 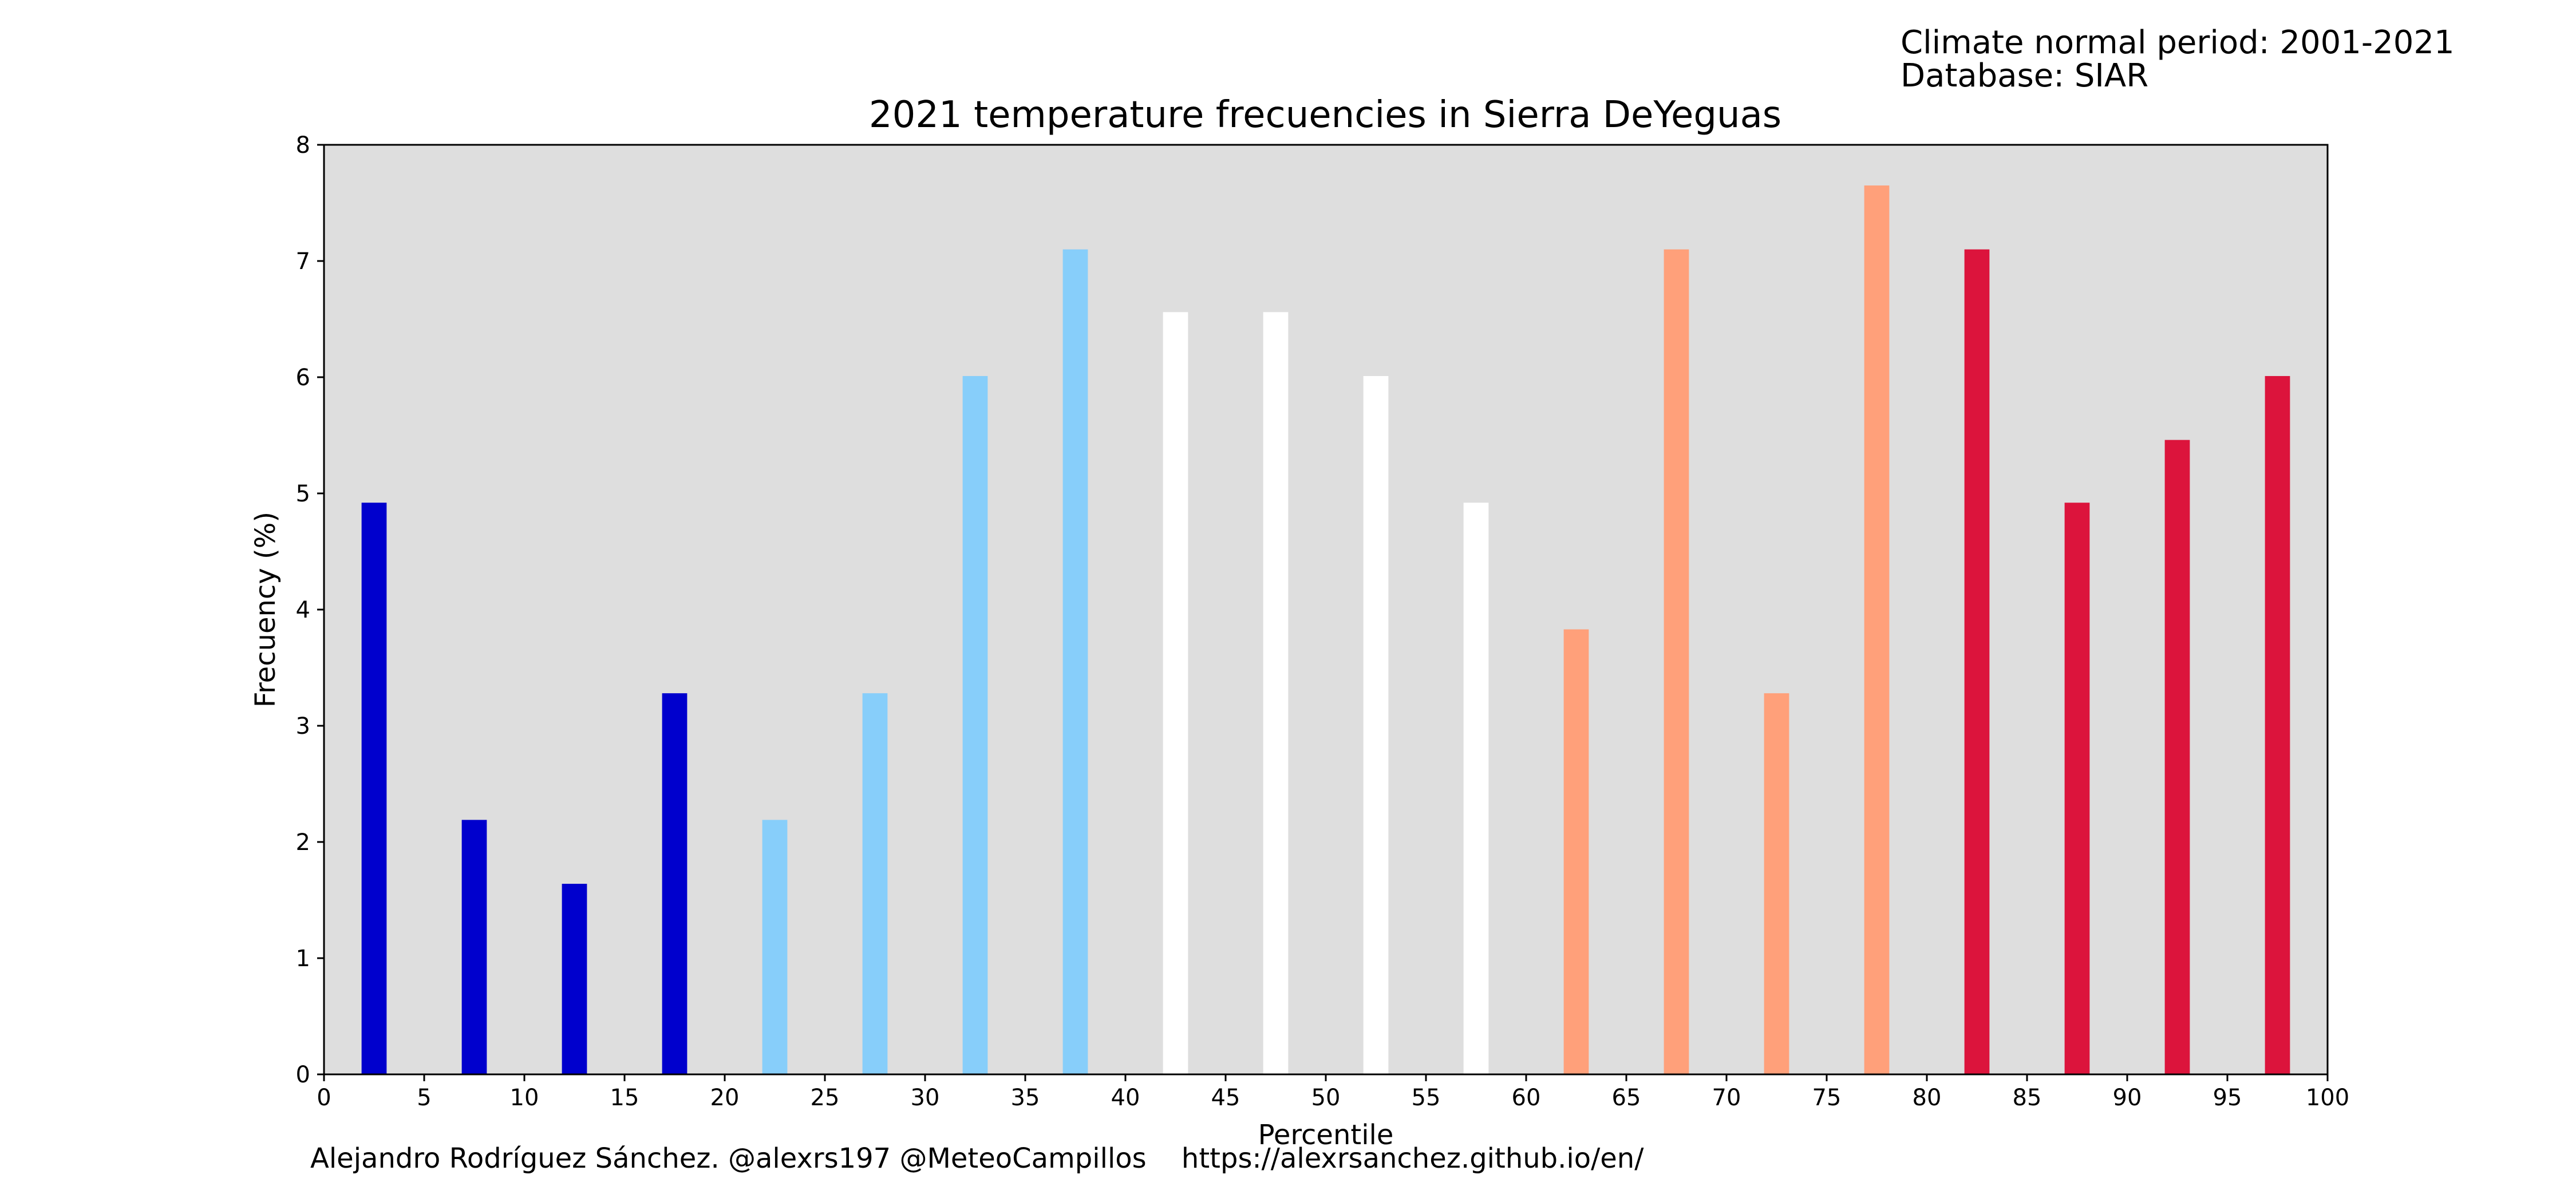 What do you see at coordinates (2127, 1098) in the screenshot?
I see `x-tick-label-90: 90` at bounding box center [2127, 1098].